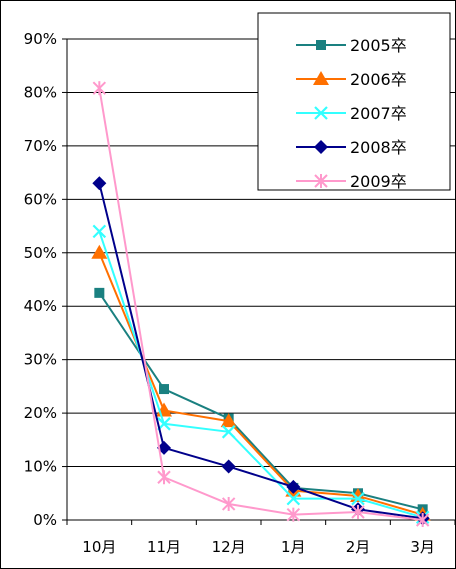 The height and width of the screenshot is (569, 456). I want to click on legend-item: 2008卒, so click(351, 147).